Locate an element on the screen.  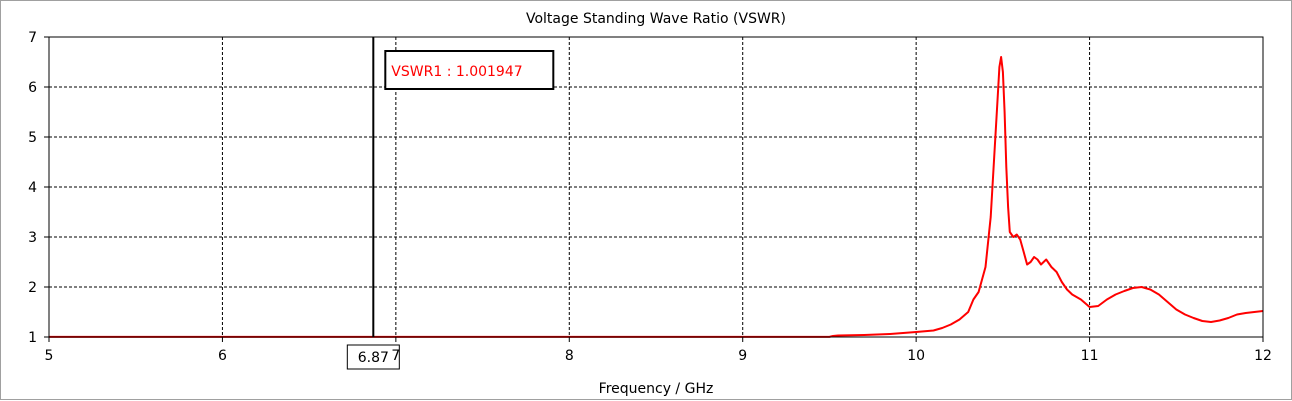
y-tick-label: 1 is located at coordinates (32, 338).